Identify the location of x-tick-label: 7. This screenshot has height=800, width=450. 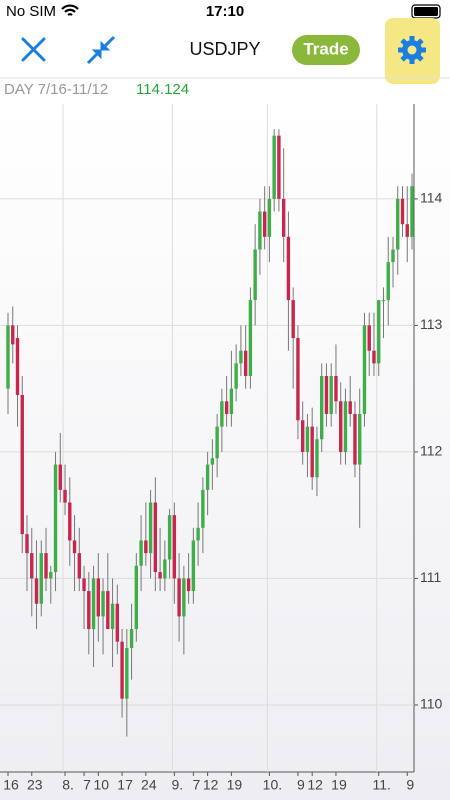
(87, 785).